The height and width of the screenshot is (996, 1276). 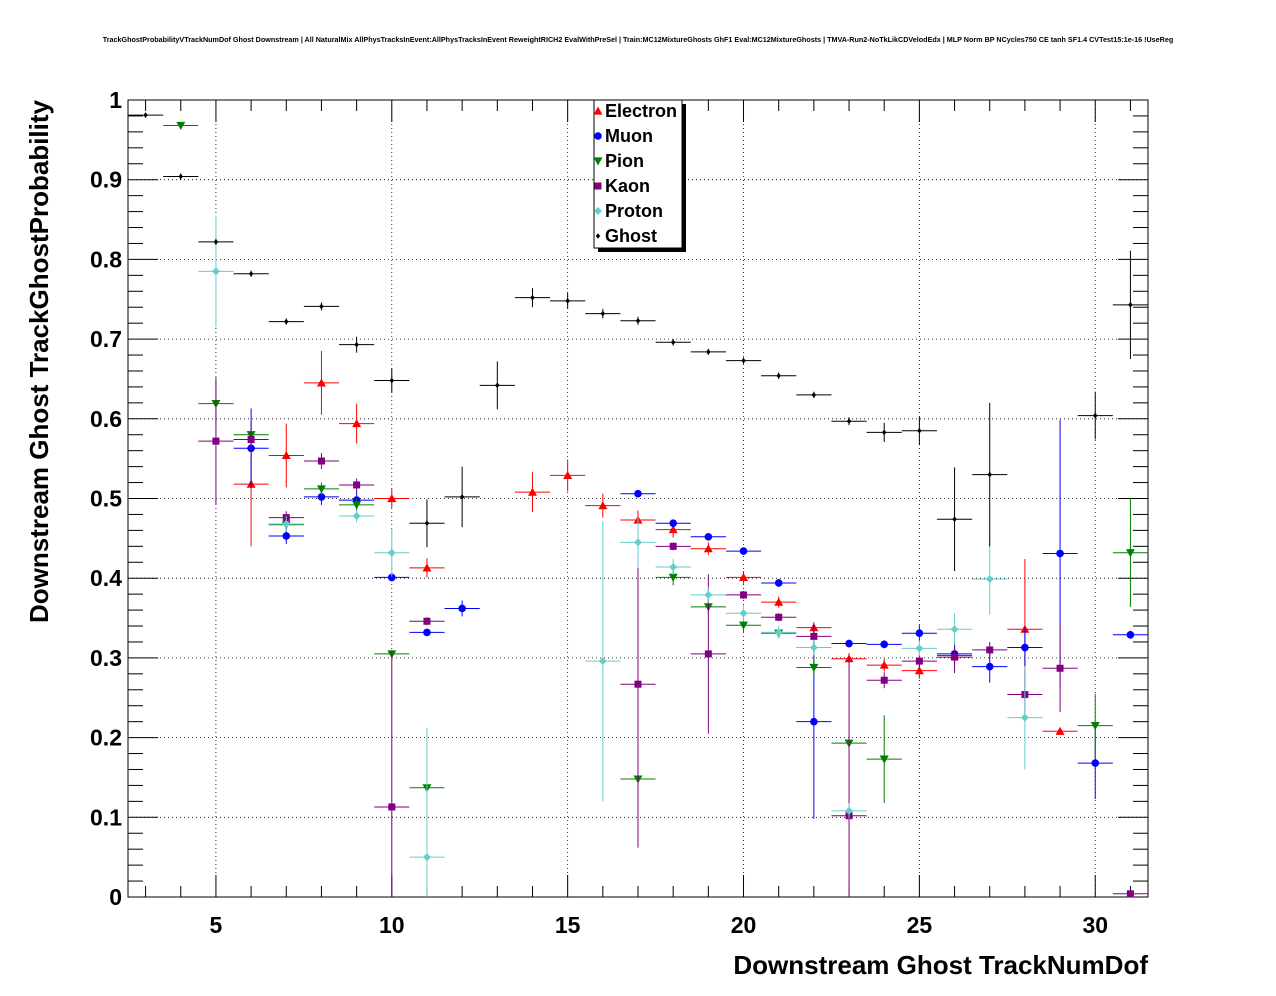 I want to click on x-tick-label: 5, so click(x=216, y=925).